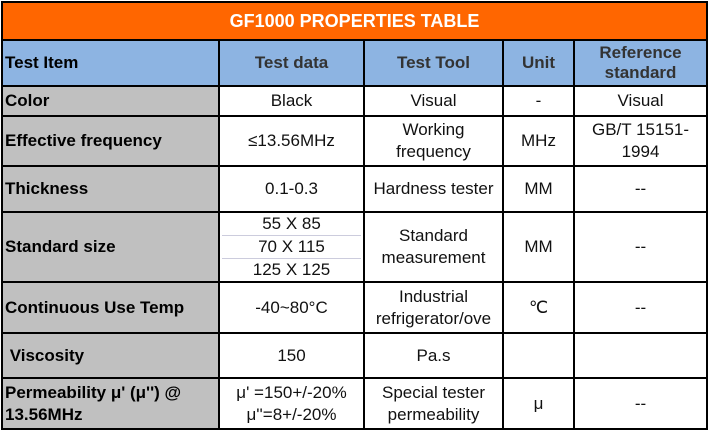 Image resolution: width=708 pixels, height=433 pixels. I want to click on unit-cell: ℃, so click(538, 307).